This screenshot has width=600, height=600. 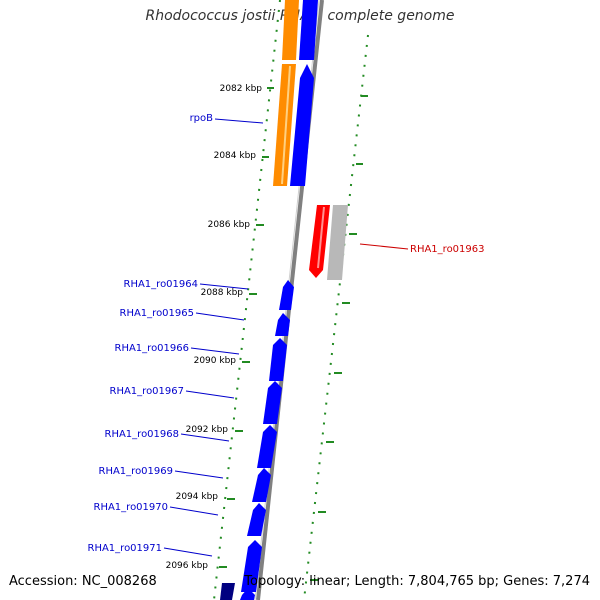 What do you see at coordinates (131, 507) in the screenshot?
I see `gene-label: RHA1_ro01970` at bounding box center [131, 507].